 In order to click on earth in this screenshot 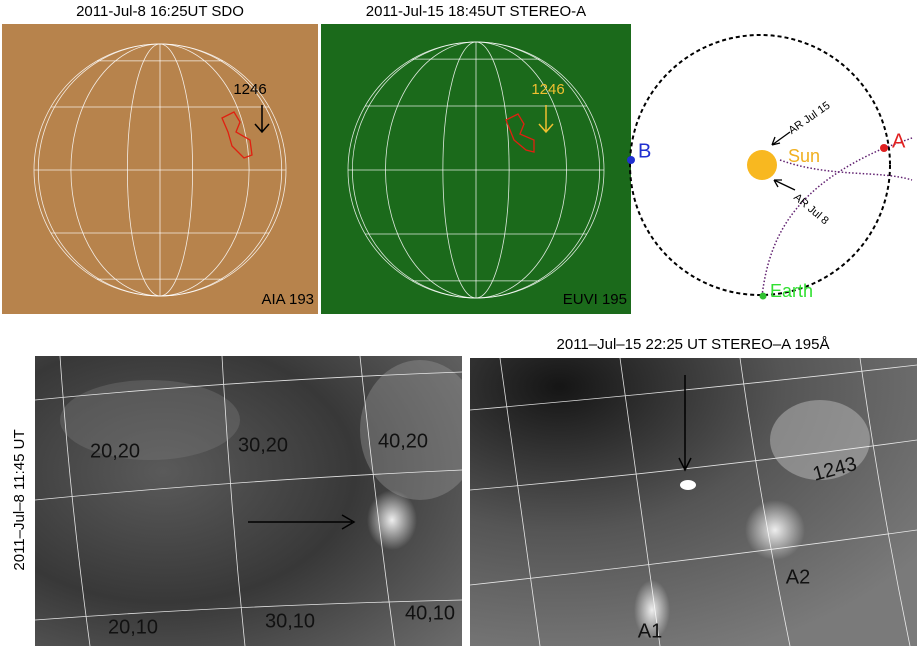, I will do `click(763, 296)`.